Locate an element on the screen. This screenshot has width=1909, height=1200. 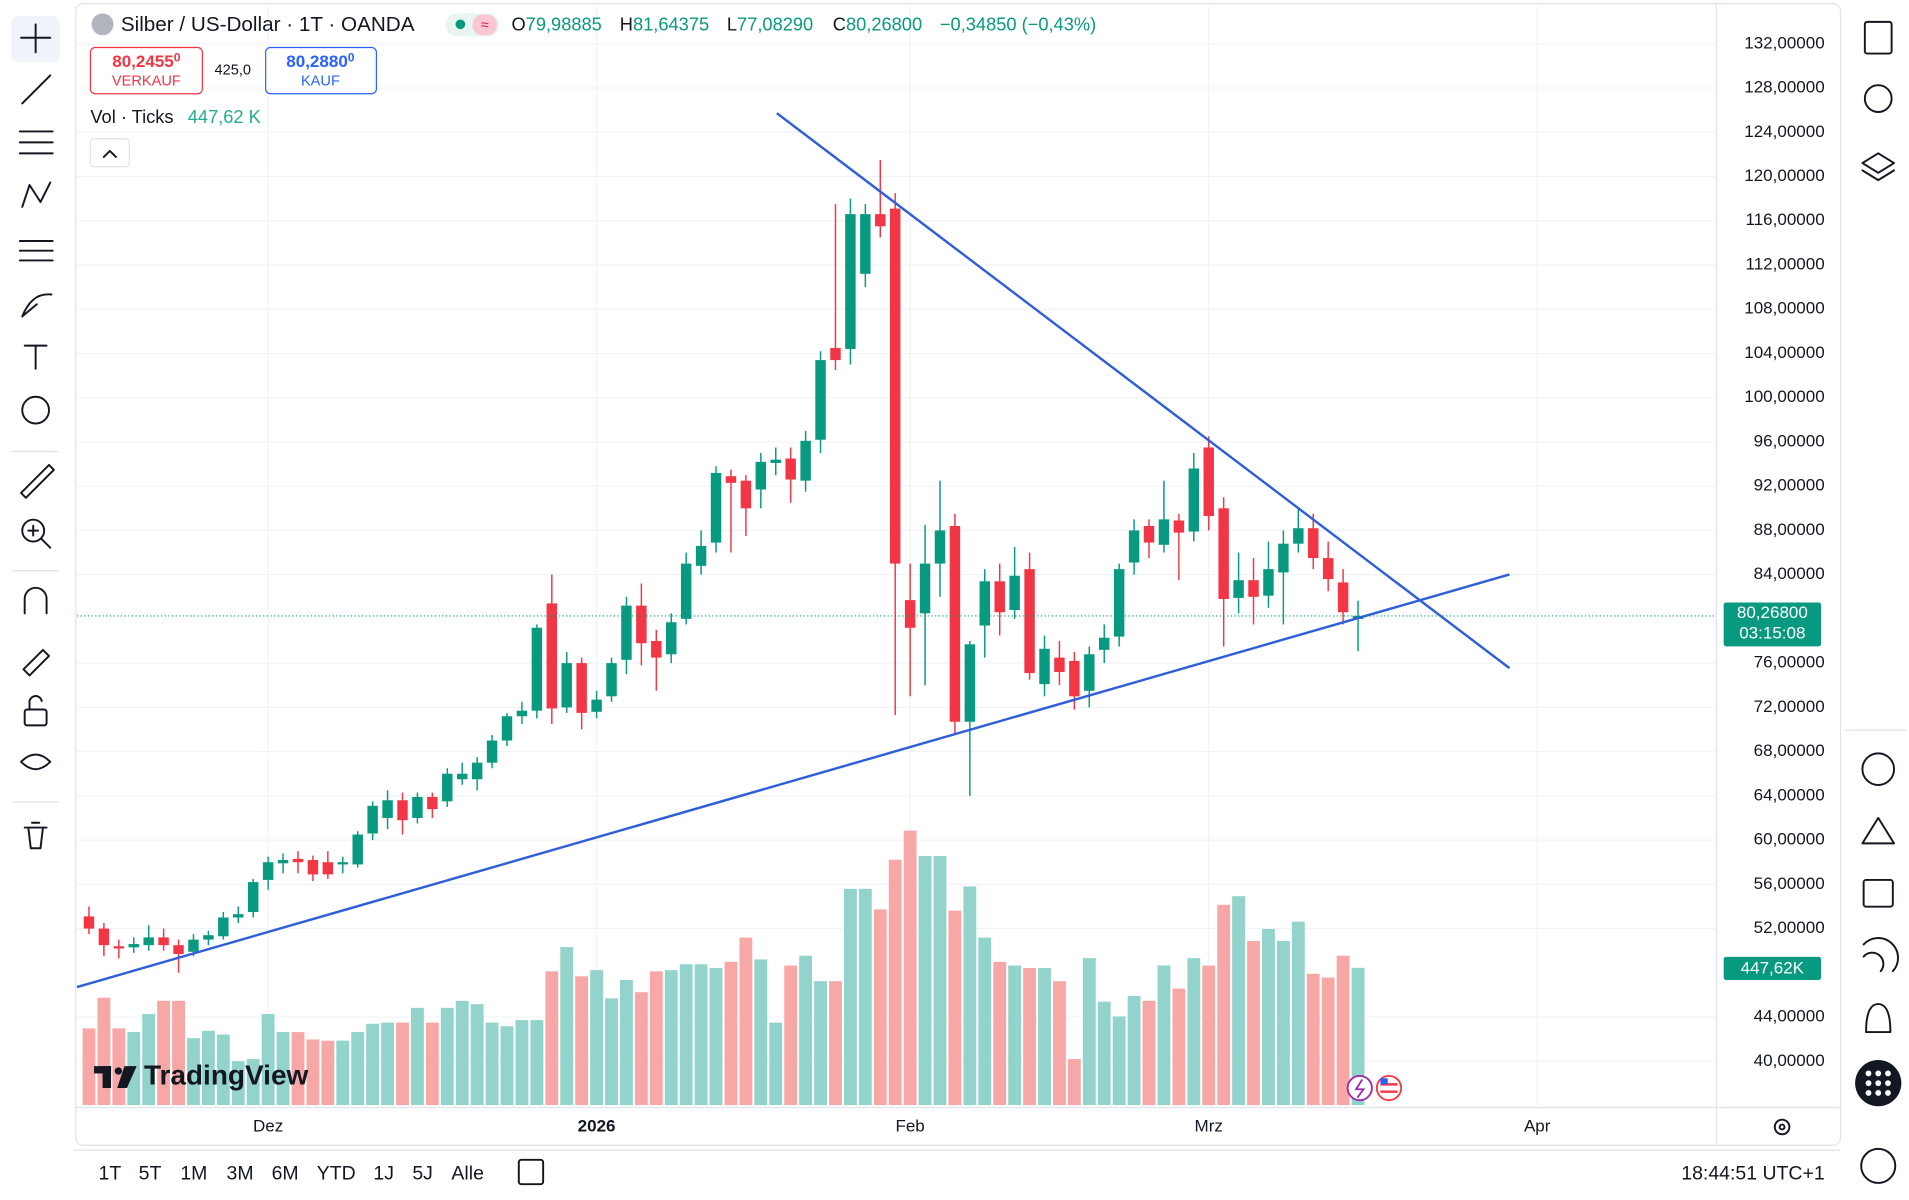
tool-forecast is located at coordinates (36, 251).